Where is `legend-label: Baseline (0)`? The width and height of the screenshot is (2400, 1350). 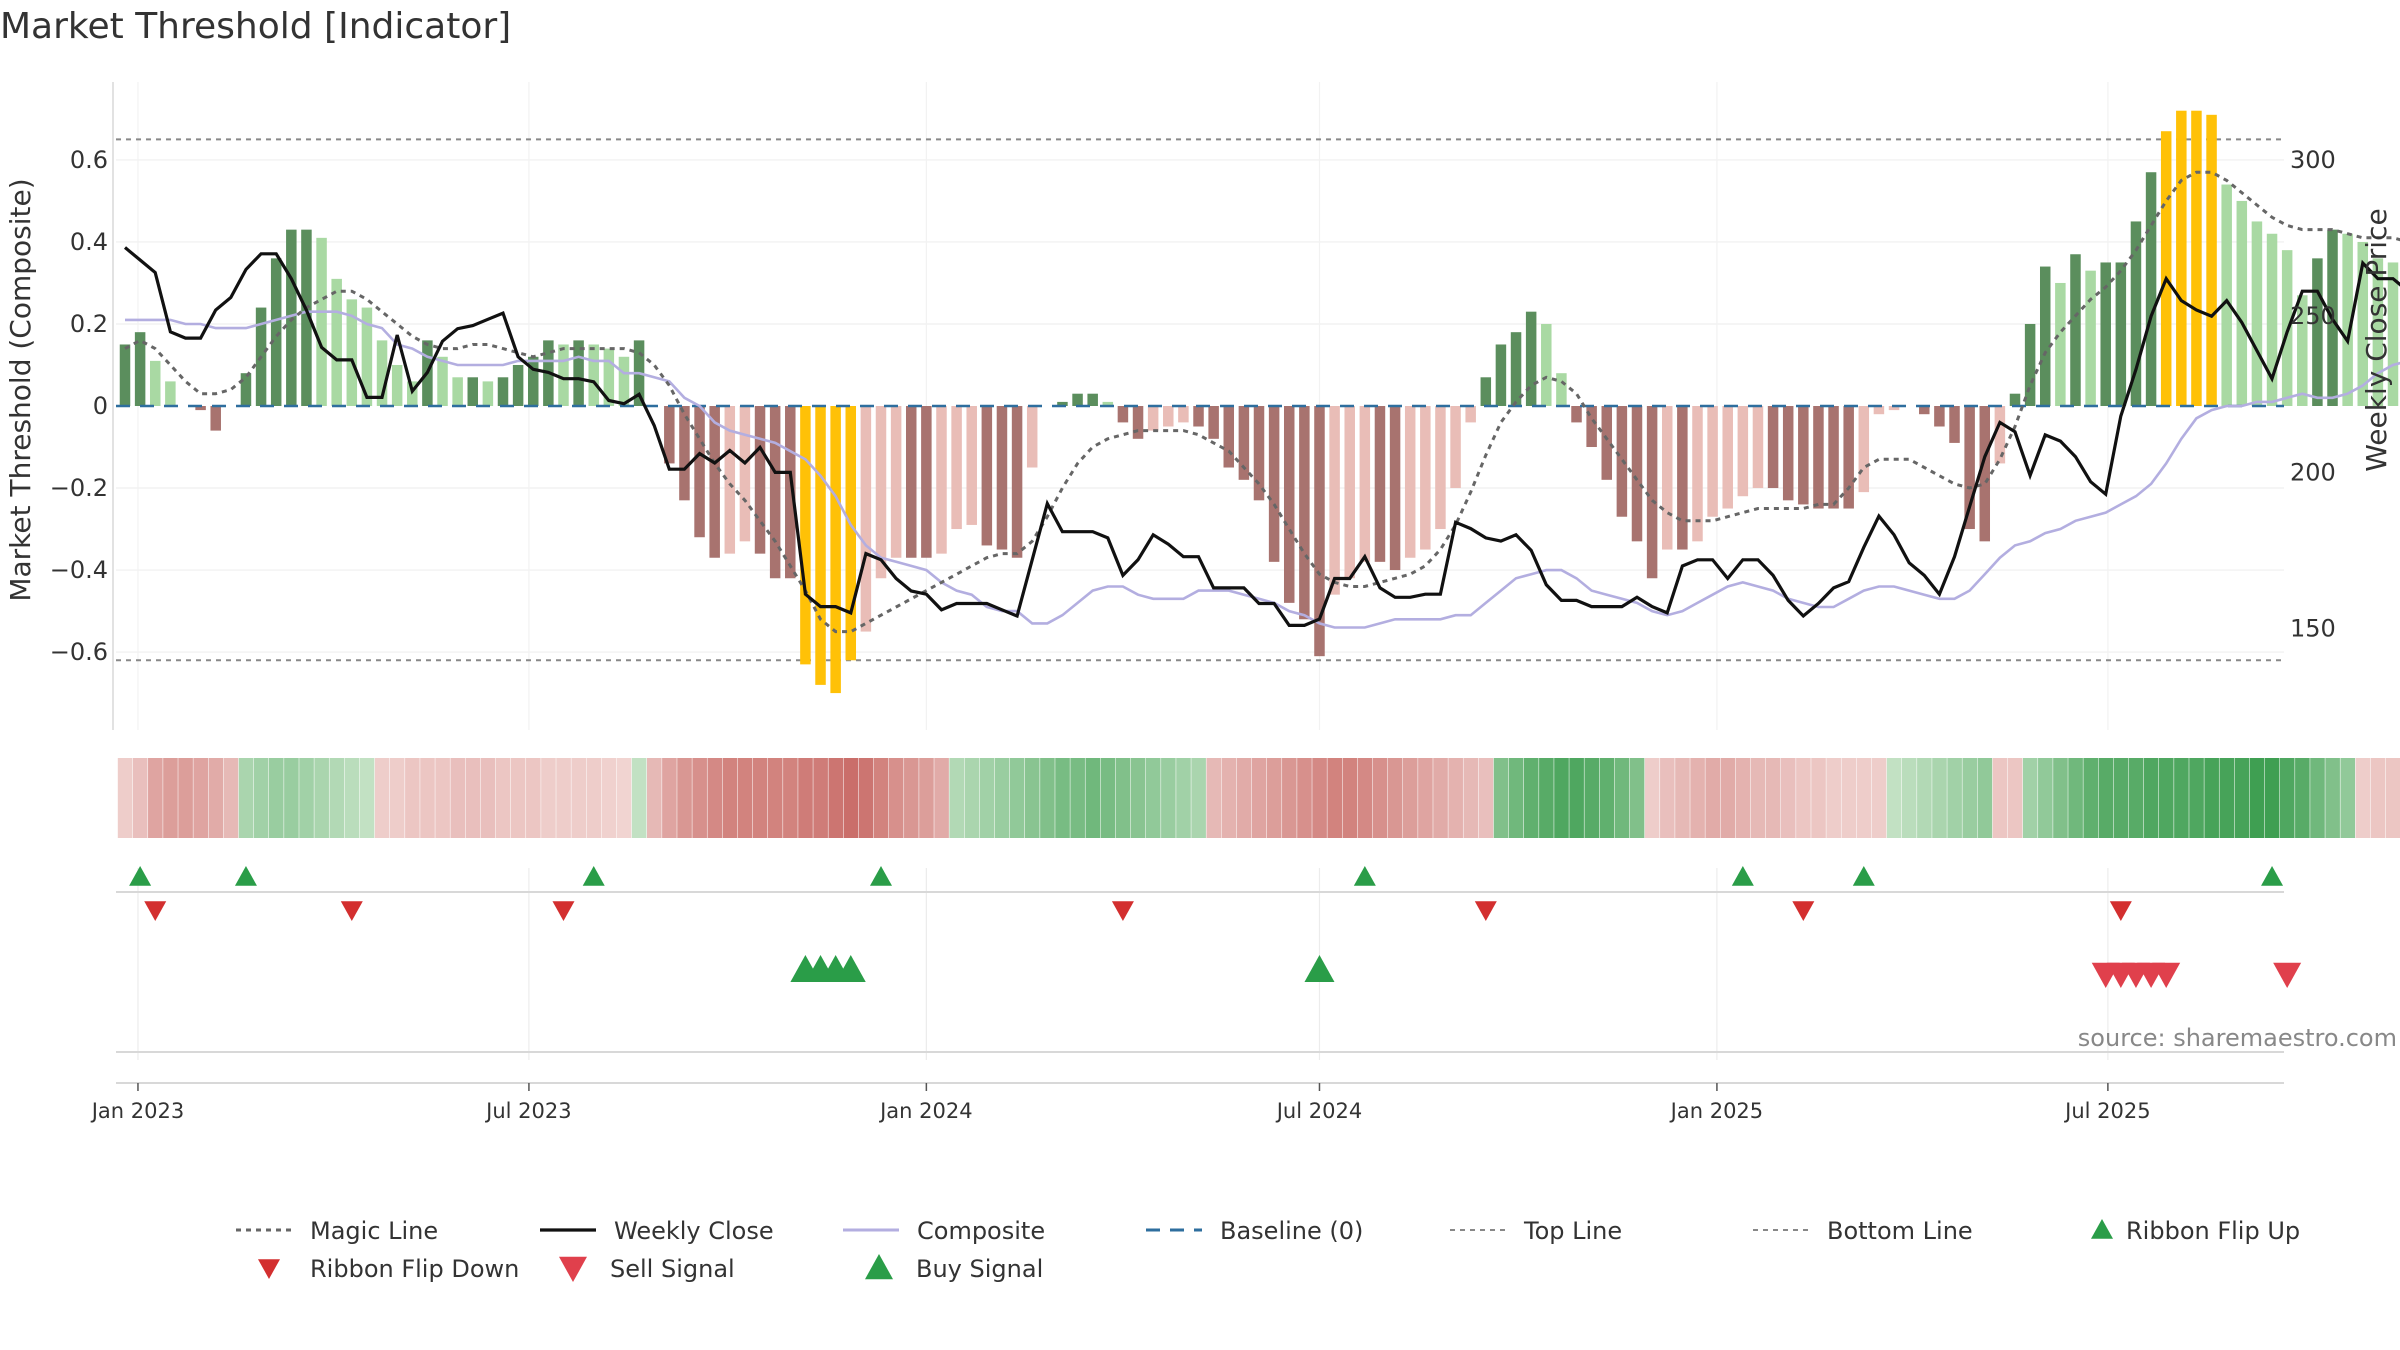 legend-label: Baseline (0) is located at coordinates (1291, 1231).